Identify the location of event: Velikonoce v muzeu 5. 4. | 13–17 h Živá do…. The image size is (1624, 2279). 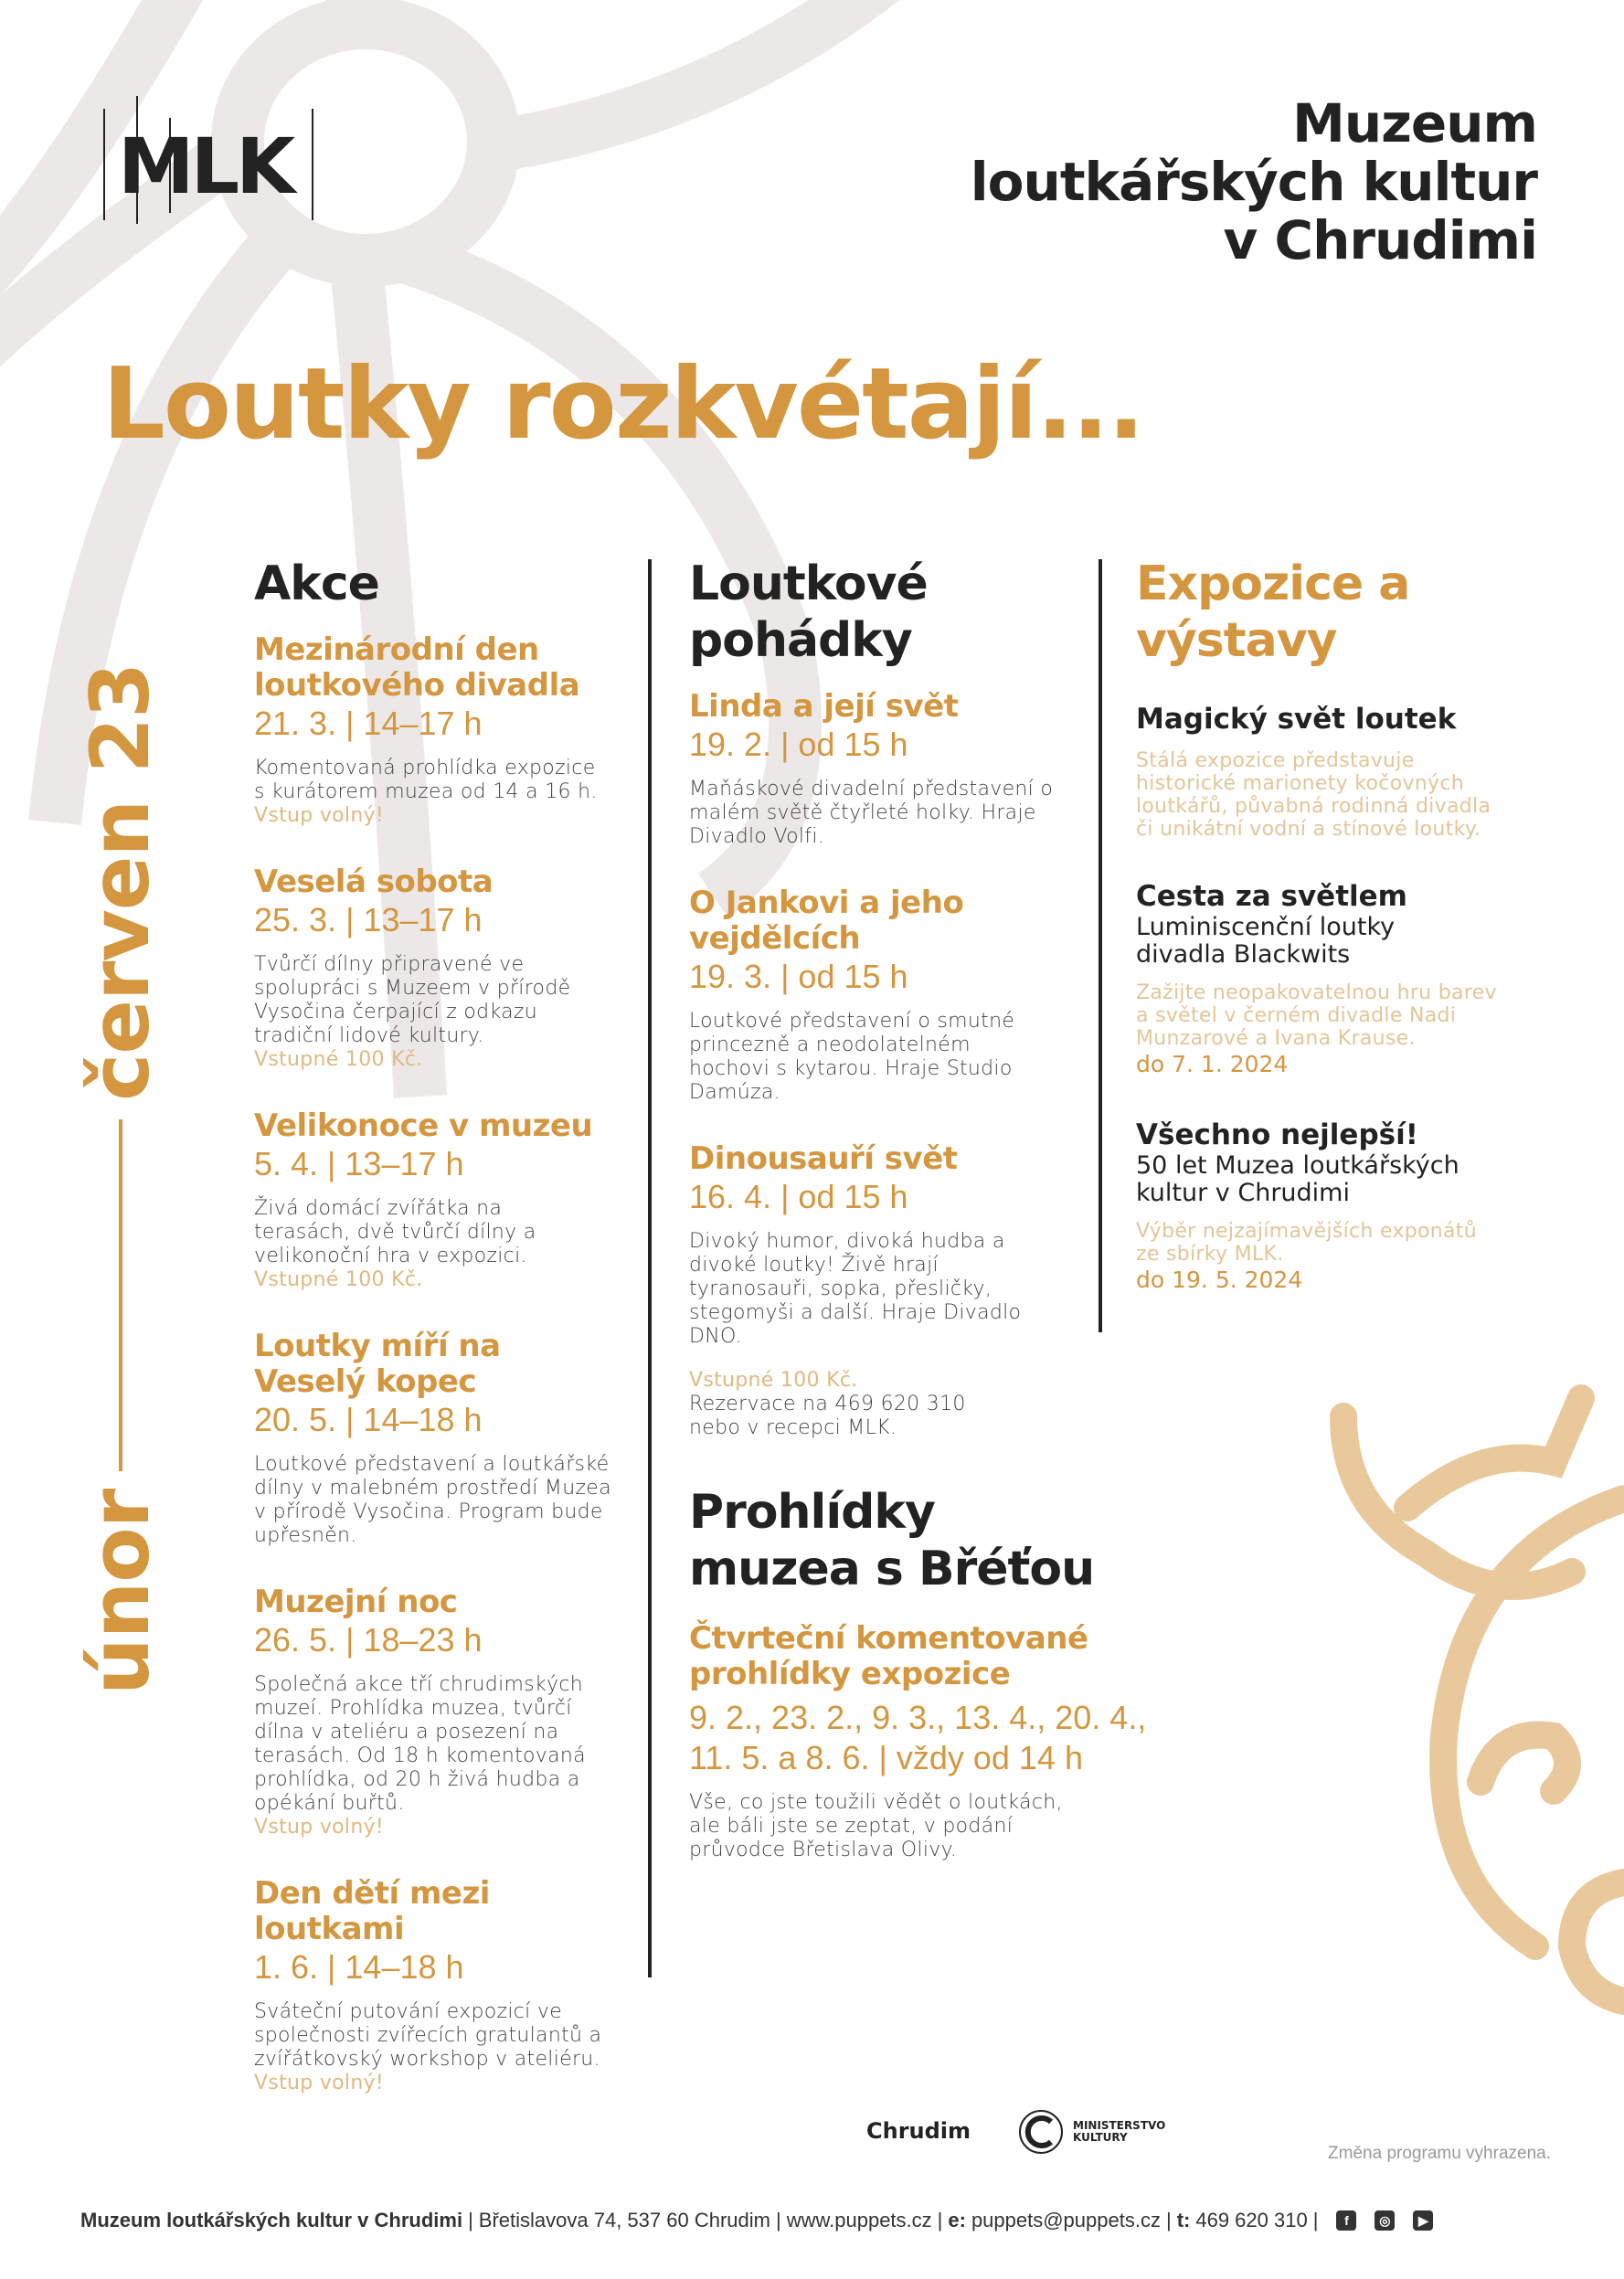
(424, 1200).